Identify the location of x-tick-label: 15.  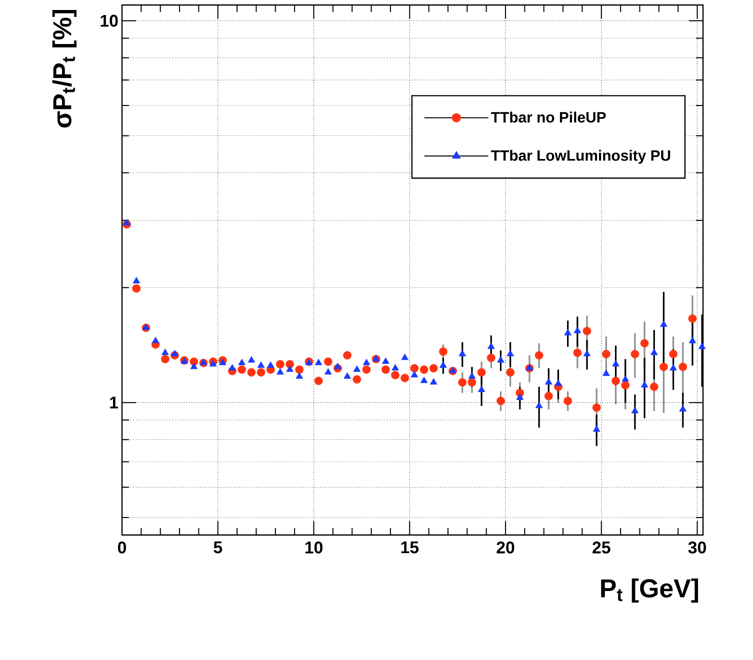
(410, 548).